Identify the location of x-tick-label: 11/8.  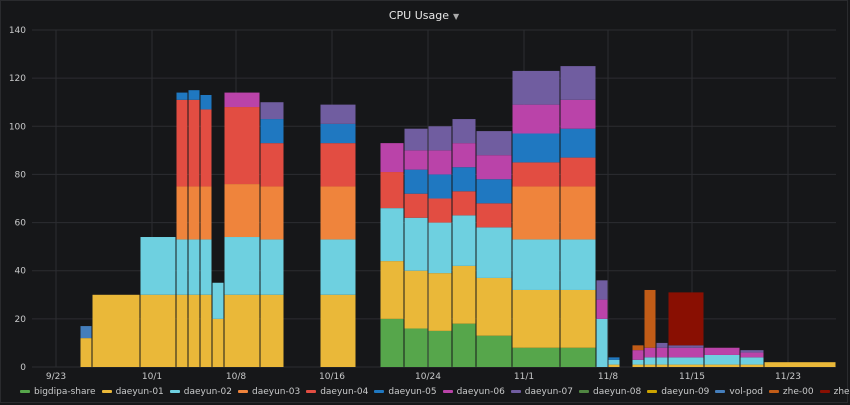
(608, 377).